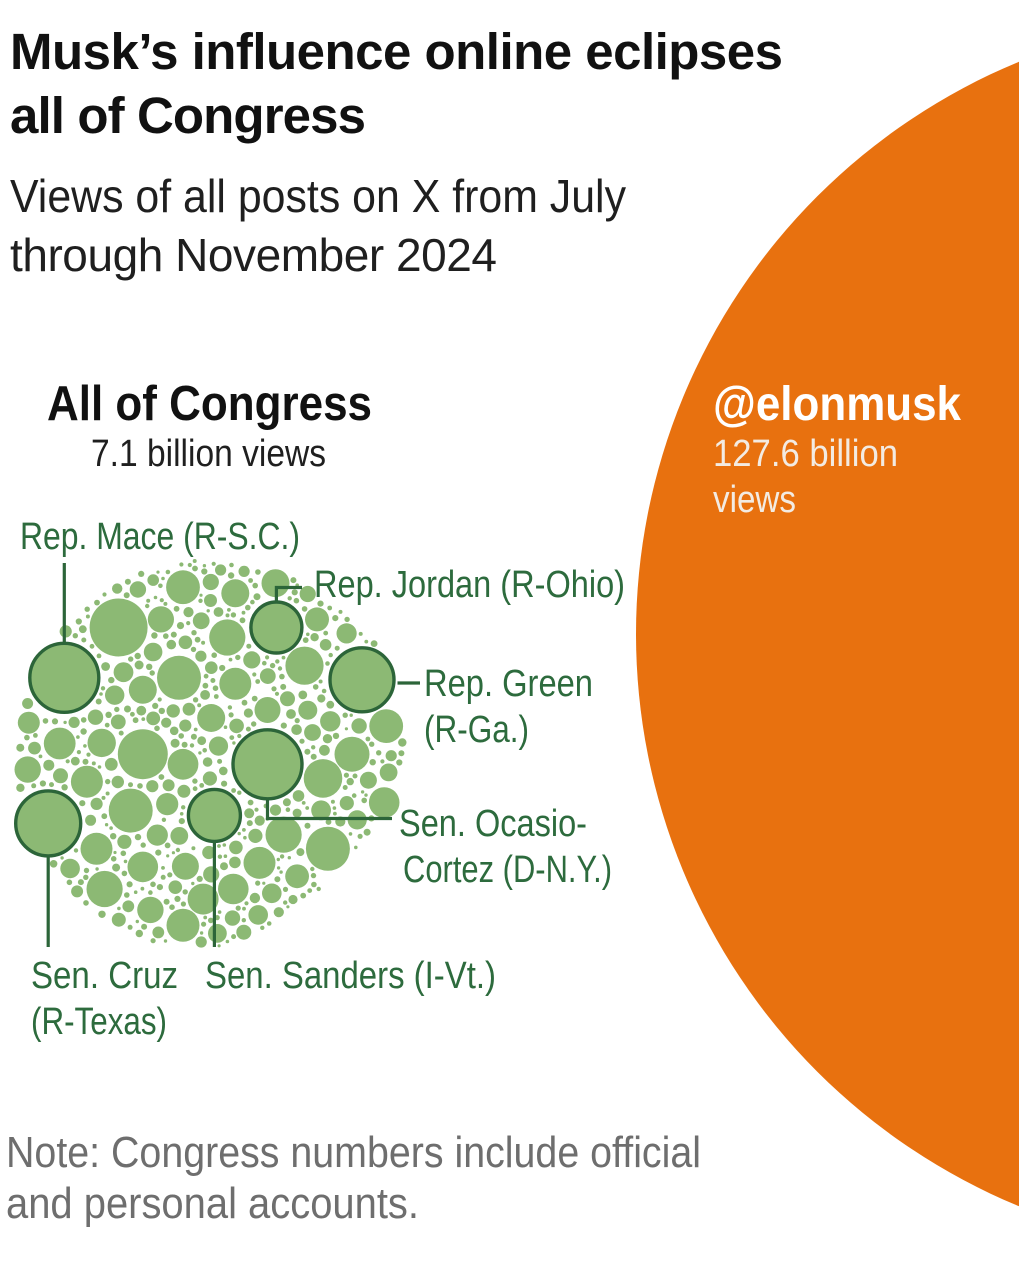 Image resolution: width=1019 pixels, height=1280 pixels. Describe the element at coordinates (209, 404) in the screenshot. I see `svg-text: All of Congress` at that location.